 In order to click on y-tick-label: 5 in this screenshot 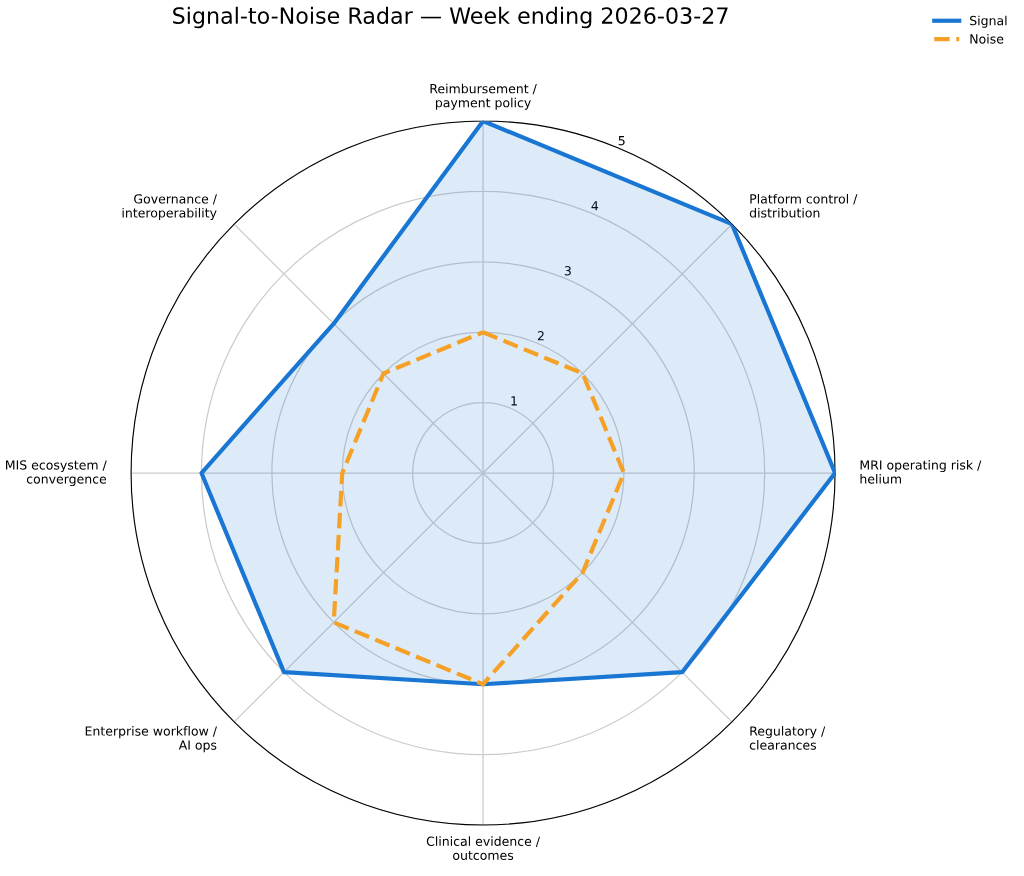, I will do `click(621, 141)`.